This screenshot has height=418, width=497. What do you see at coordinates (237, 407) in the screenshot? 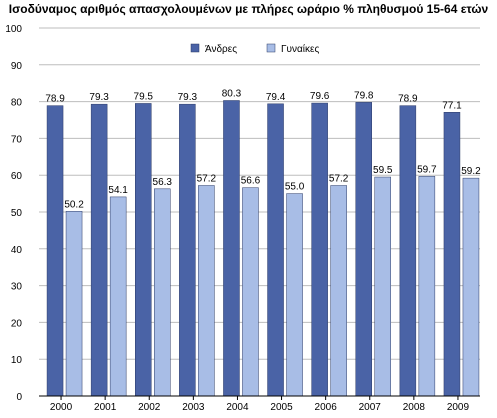
I see `x-tick-label: 2004` at bounding box center [237, 407].